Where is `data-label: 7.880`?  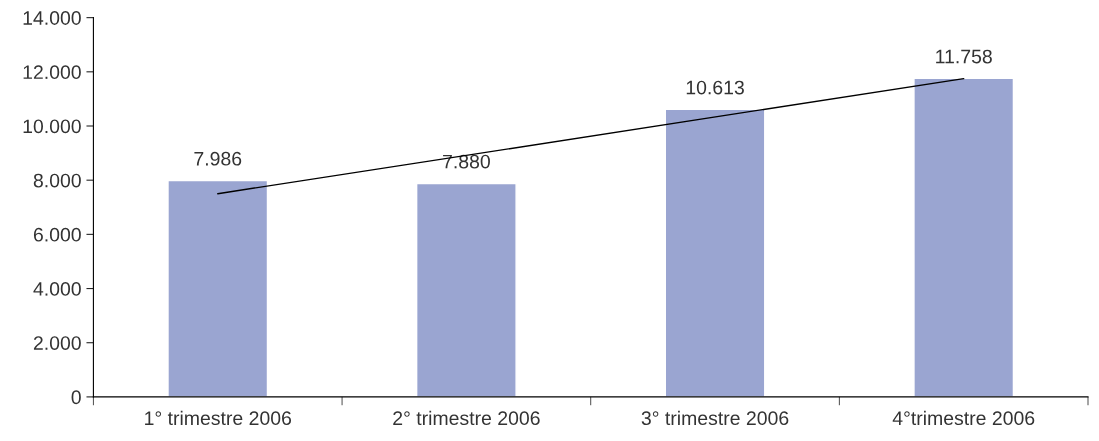
data-label: 7.880 is located at coordinates (466, 161).